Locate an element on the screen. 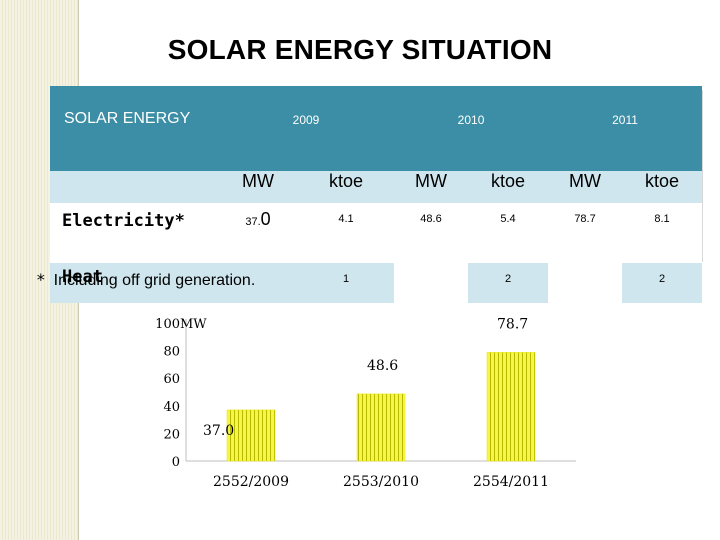 The height and width of the screenshot is (540, 720). table-units-row: MW ktoe MW ktoe MW ktoe is located at coordinates (376, 187).